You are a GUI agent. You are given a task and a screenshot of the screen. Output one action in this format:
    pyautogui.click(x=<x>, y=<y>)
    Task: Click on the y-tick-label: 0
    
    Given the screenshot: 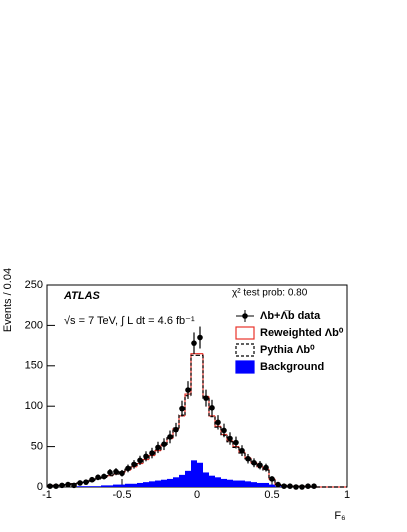 What is the action you would take?
    pyautogui.click(x=40, y=487)
    